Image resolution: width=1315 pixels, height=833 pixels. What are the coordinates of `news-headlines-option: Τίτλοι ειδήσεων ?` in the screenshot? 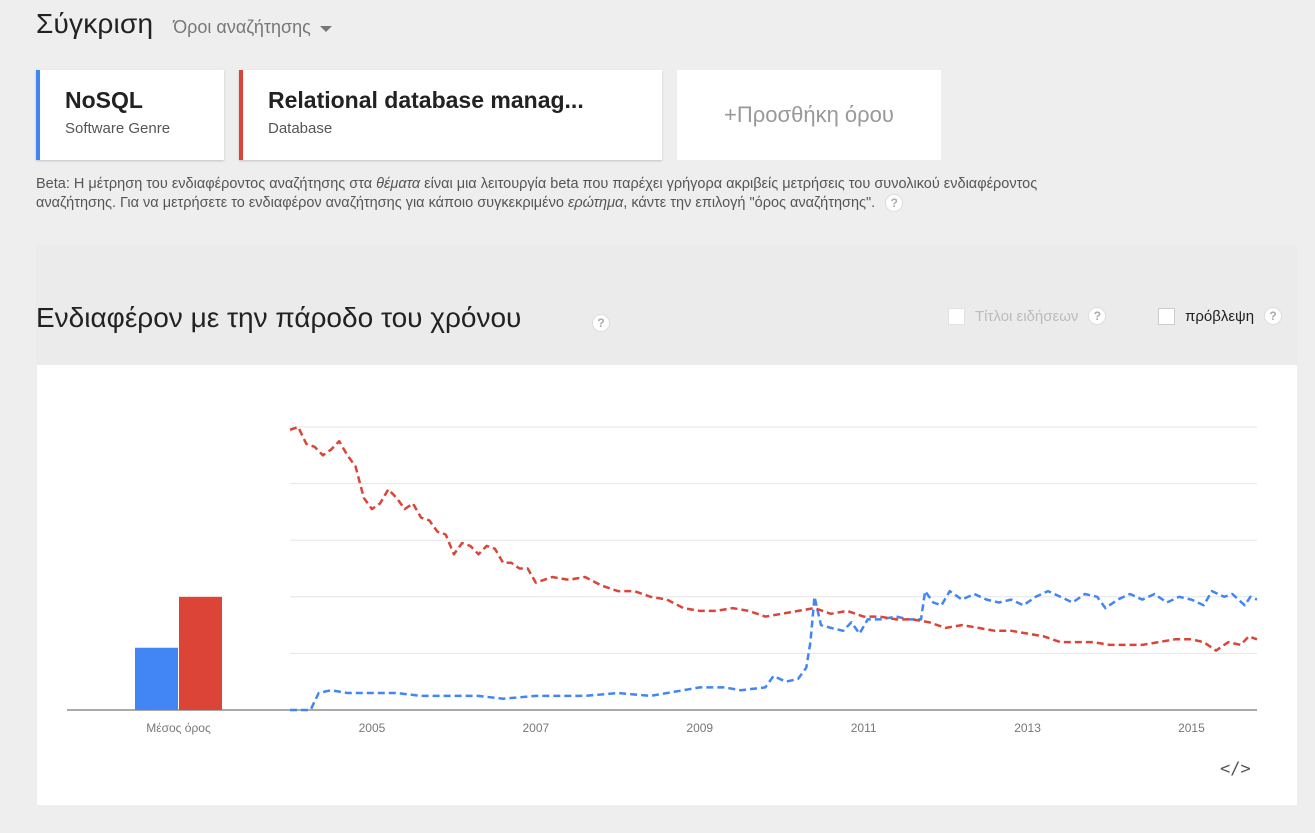 It's located at (1027, 316).